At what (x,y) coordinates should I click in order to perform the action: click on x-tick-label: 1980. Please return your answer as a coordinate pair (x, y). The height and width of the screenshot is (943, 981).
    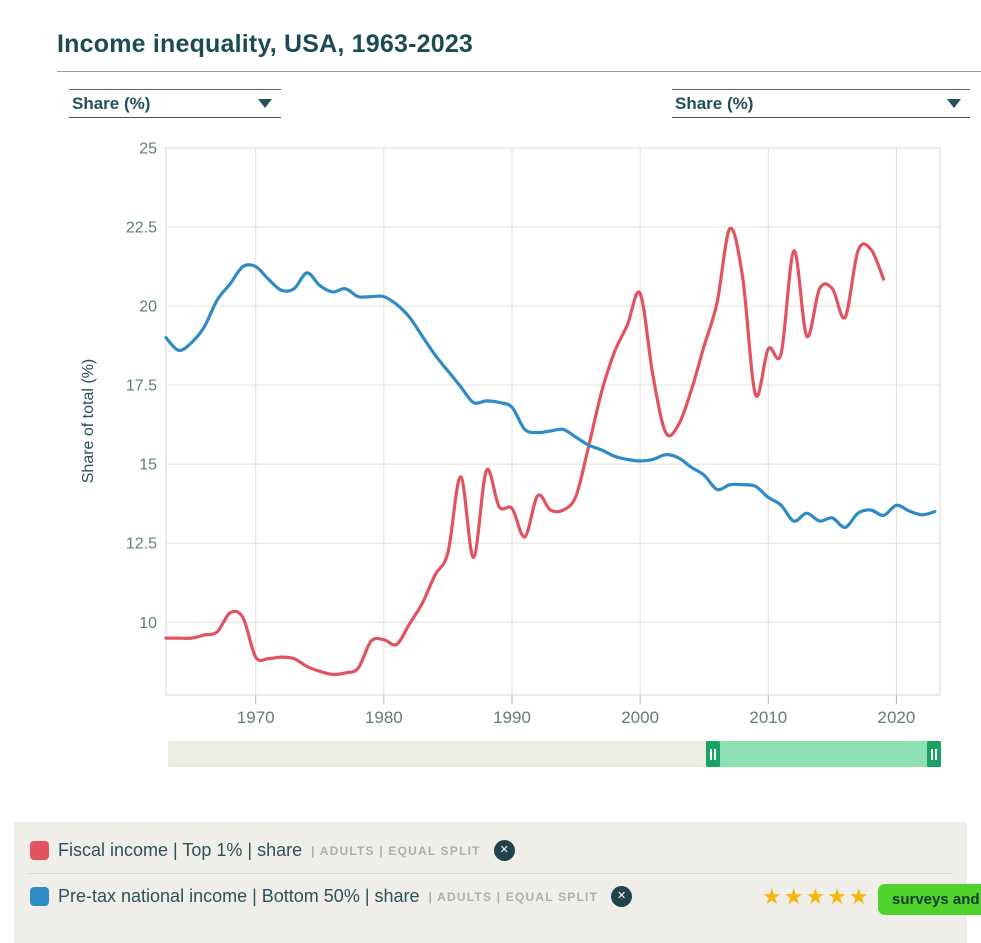
    Looking at the image, I should click on (384, 717).